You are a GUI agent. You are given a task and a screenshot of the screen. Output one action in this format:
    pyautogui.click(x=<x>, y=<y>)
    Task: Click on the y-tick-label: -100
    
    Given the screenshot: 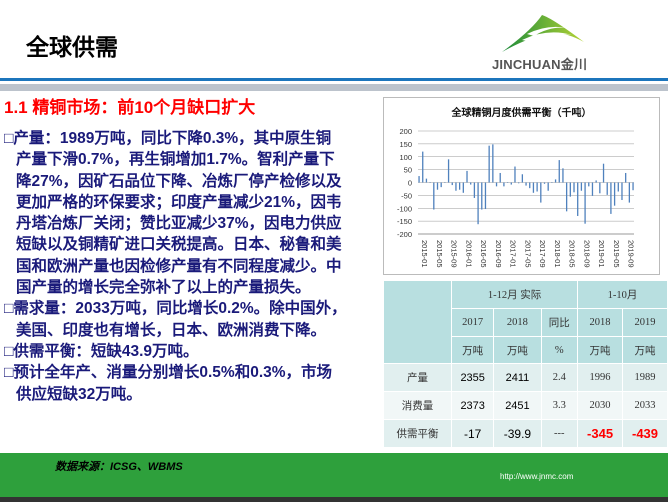 What is the action you would take?
    pyautogui.click(x=404, y=208)
    